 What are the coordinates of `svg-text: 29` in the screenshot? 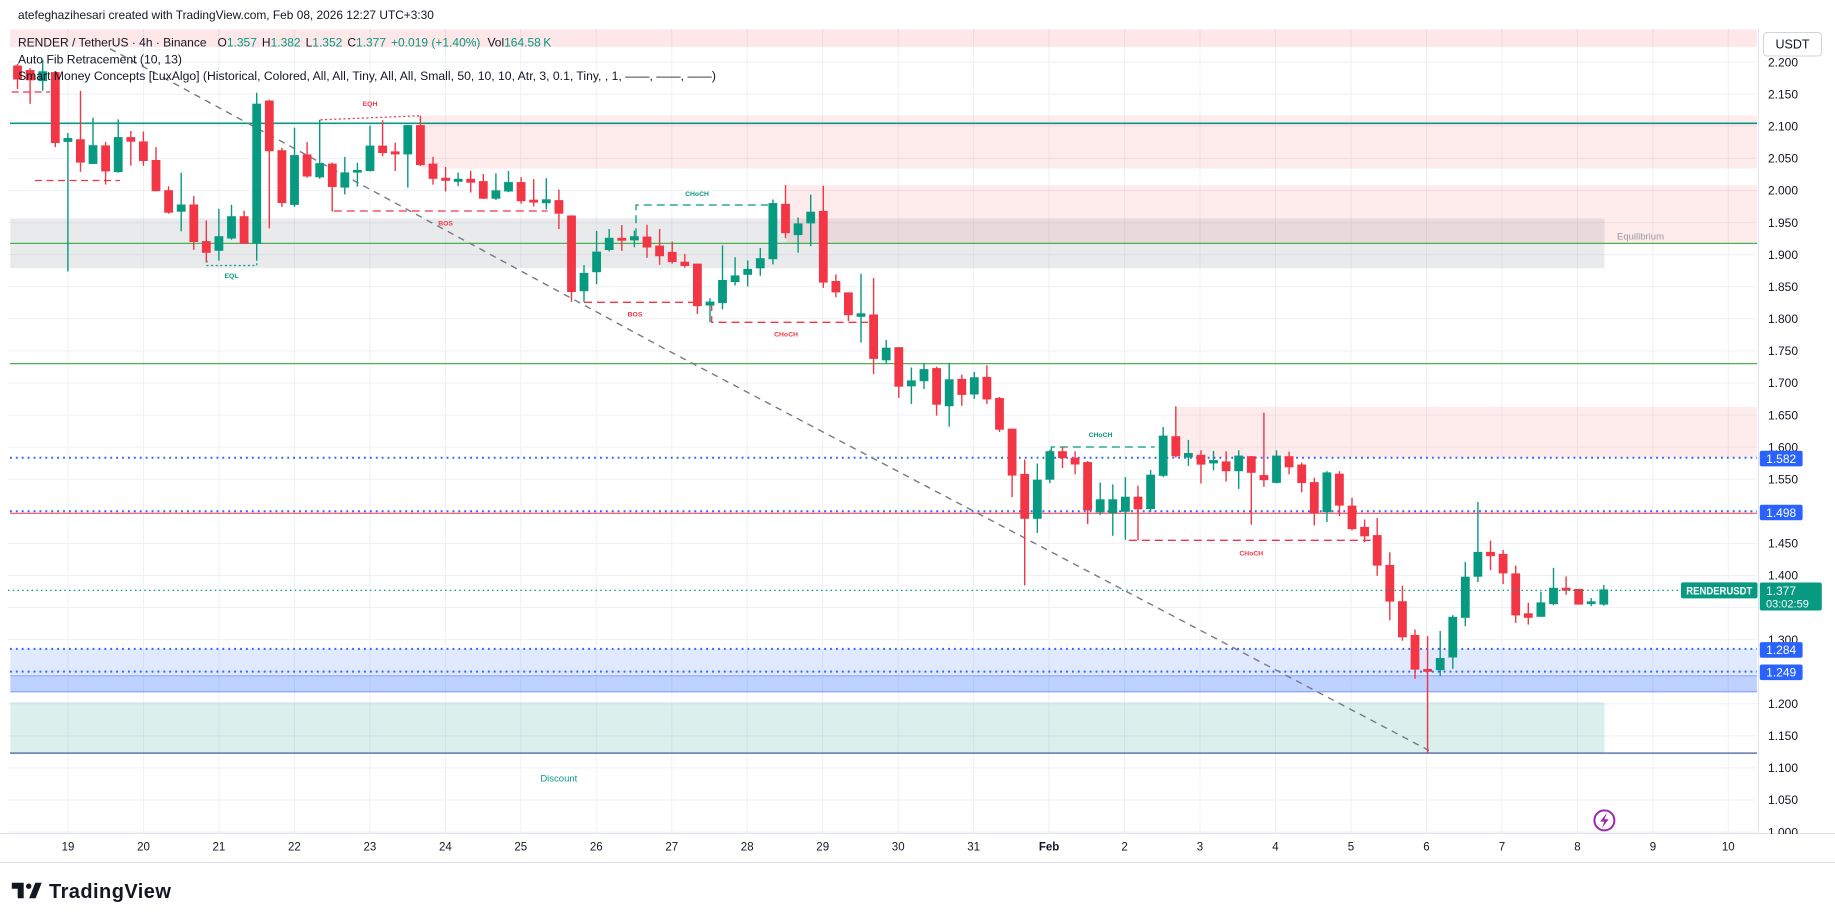 It's located at (822, 848).